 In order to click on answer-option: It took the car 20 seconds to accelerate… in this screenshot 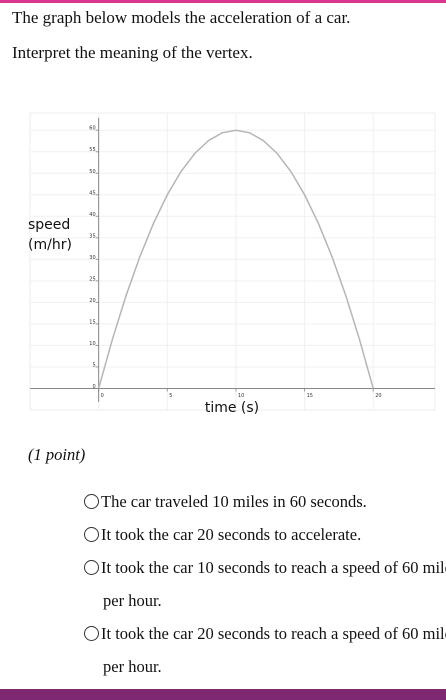, I will do `click(262, 534)`.